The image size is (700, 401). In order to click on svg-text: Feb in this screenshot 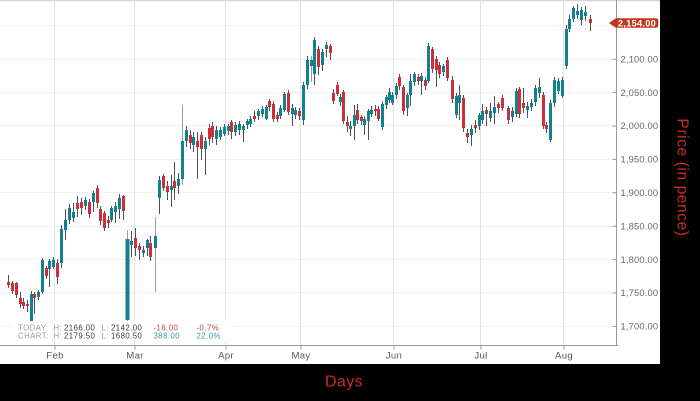, I will do `click(54, 356)`.